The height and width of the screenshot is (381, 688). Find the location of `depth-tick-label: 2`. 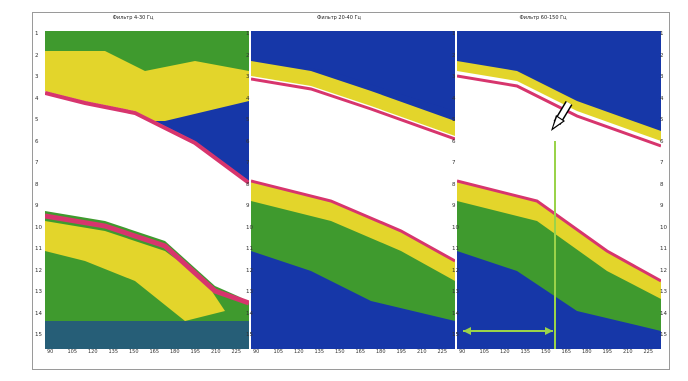

depth-tick-label: 2 is located at coordinates (37, 55).